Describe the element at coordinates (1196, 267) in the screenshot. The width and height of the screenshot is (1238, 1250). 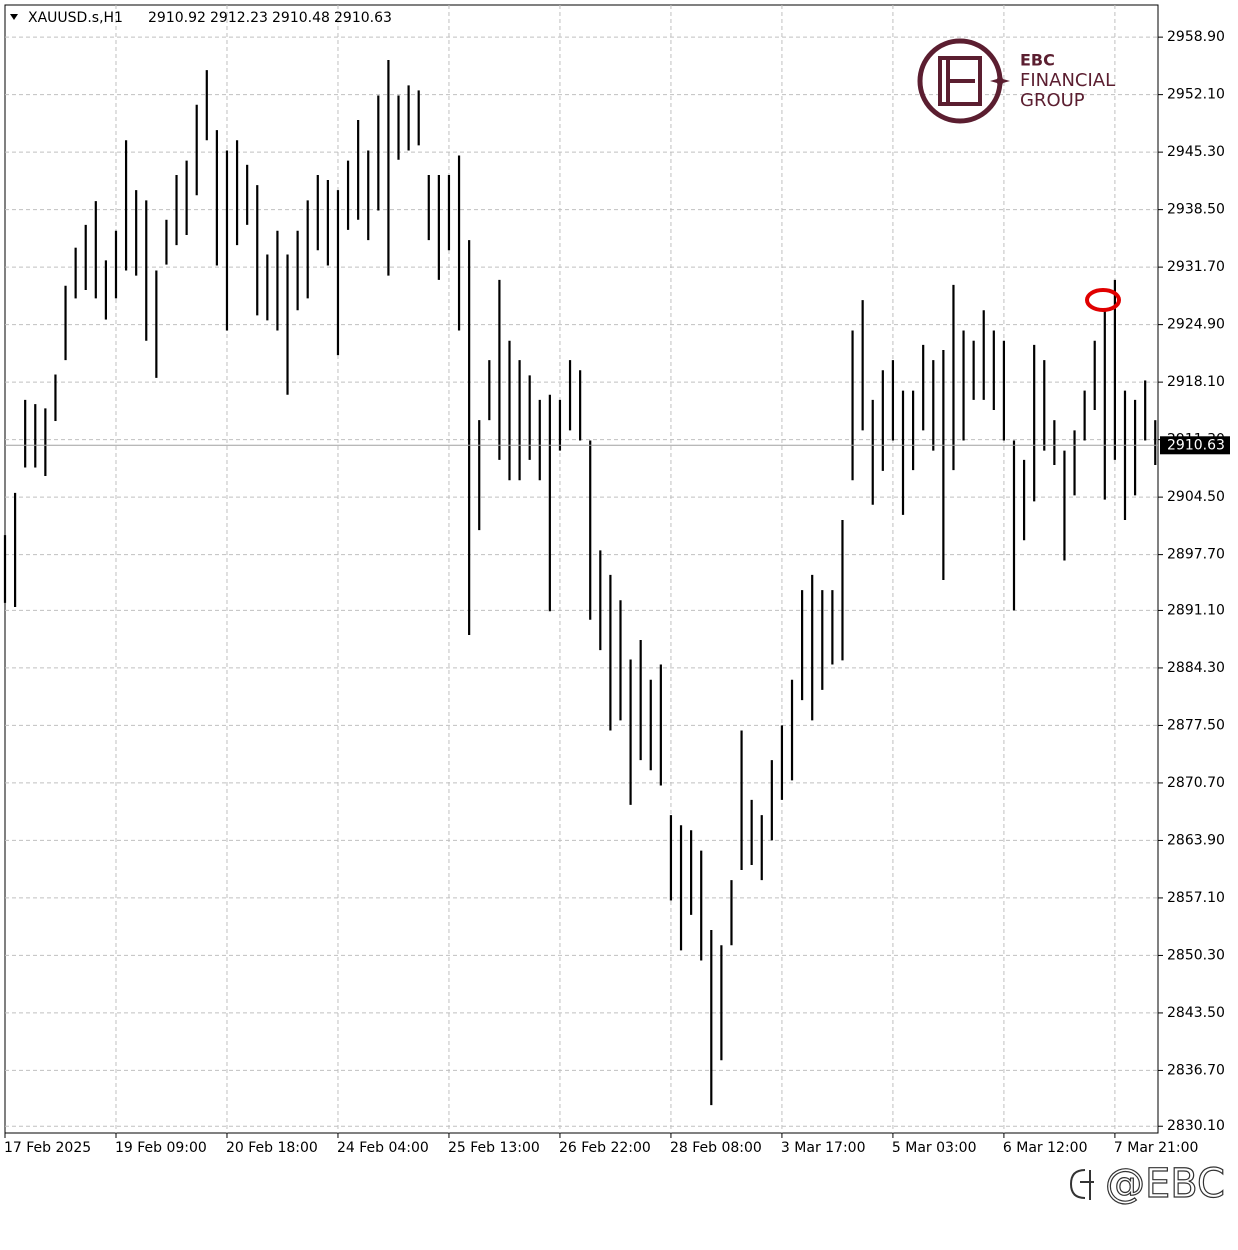
I see `y-tick-label: 2931.70` at that location.